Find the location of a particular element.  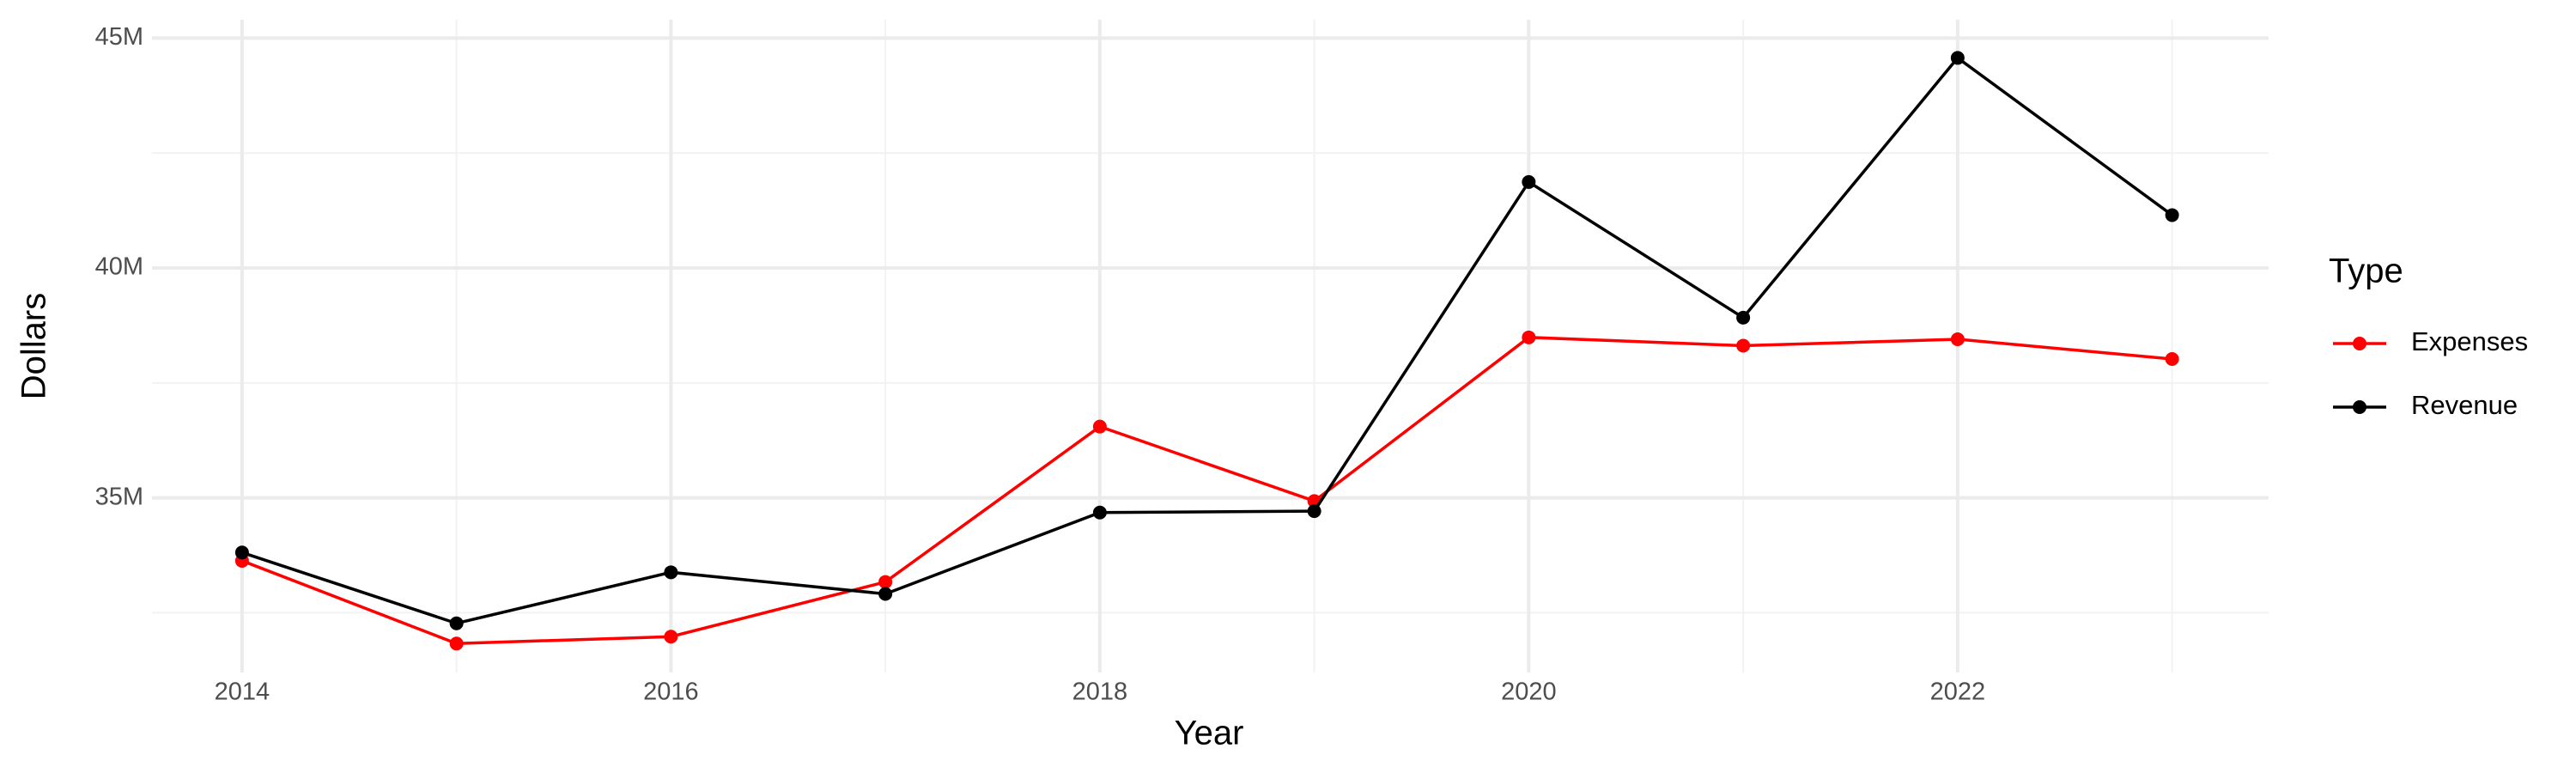

legend-label: Expenses is located at coordinates (2470, 341).